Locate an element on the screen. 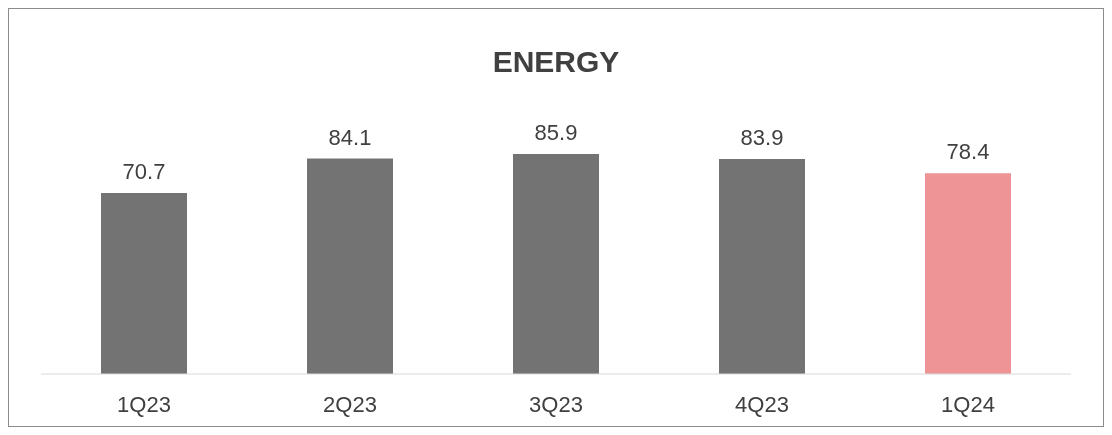  data-label: 83.9 is located at coordinates (762, 138).